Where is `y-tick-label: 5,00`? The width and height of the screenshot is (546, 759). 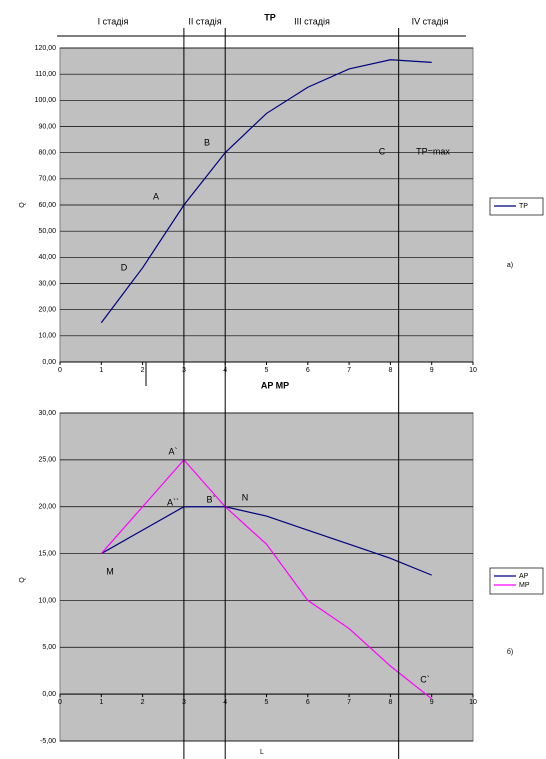
y-tick-label: 5,00 is located at coordinates (49, 647).